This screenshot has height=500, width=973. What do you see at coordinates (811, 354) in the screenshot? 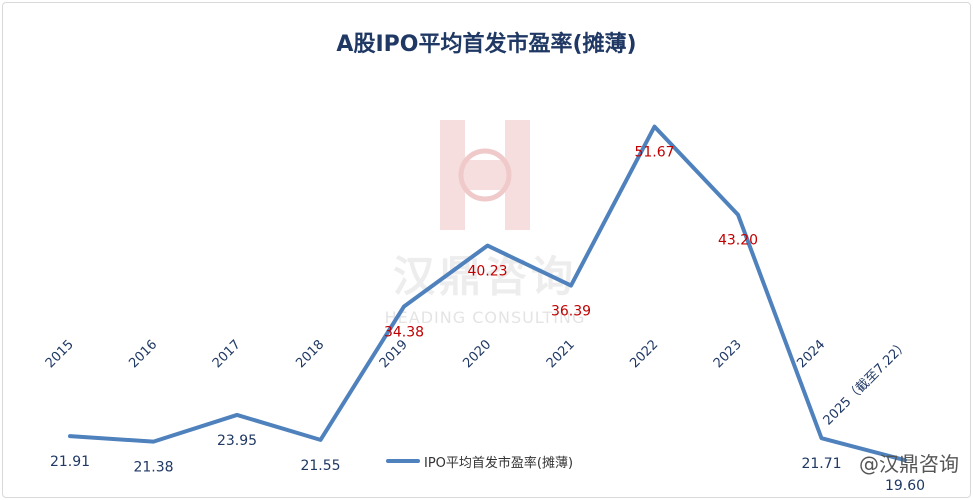
I see `x-tick-label: 2024` at bounding box center [811, 354].